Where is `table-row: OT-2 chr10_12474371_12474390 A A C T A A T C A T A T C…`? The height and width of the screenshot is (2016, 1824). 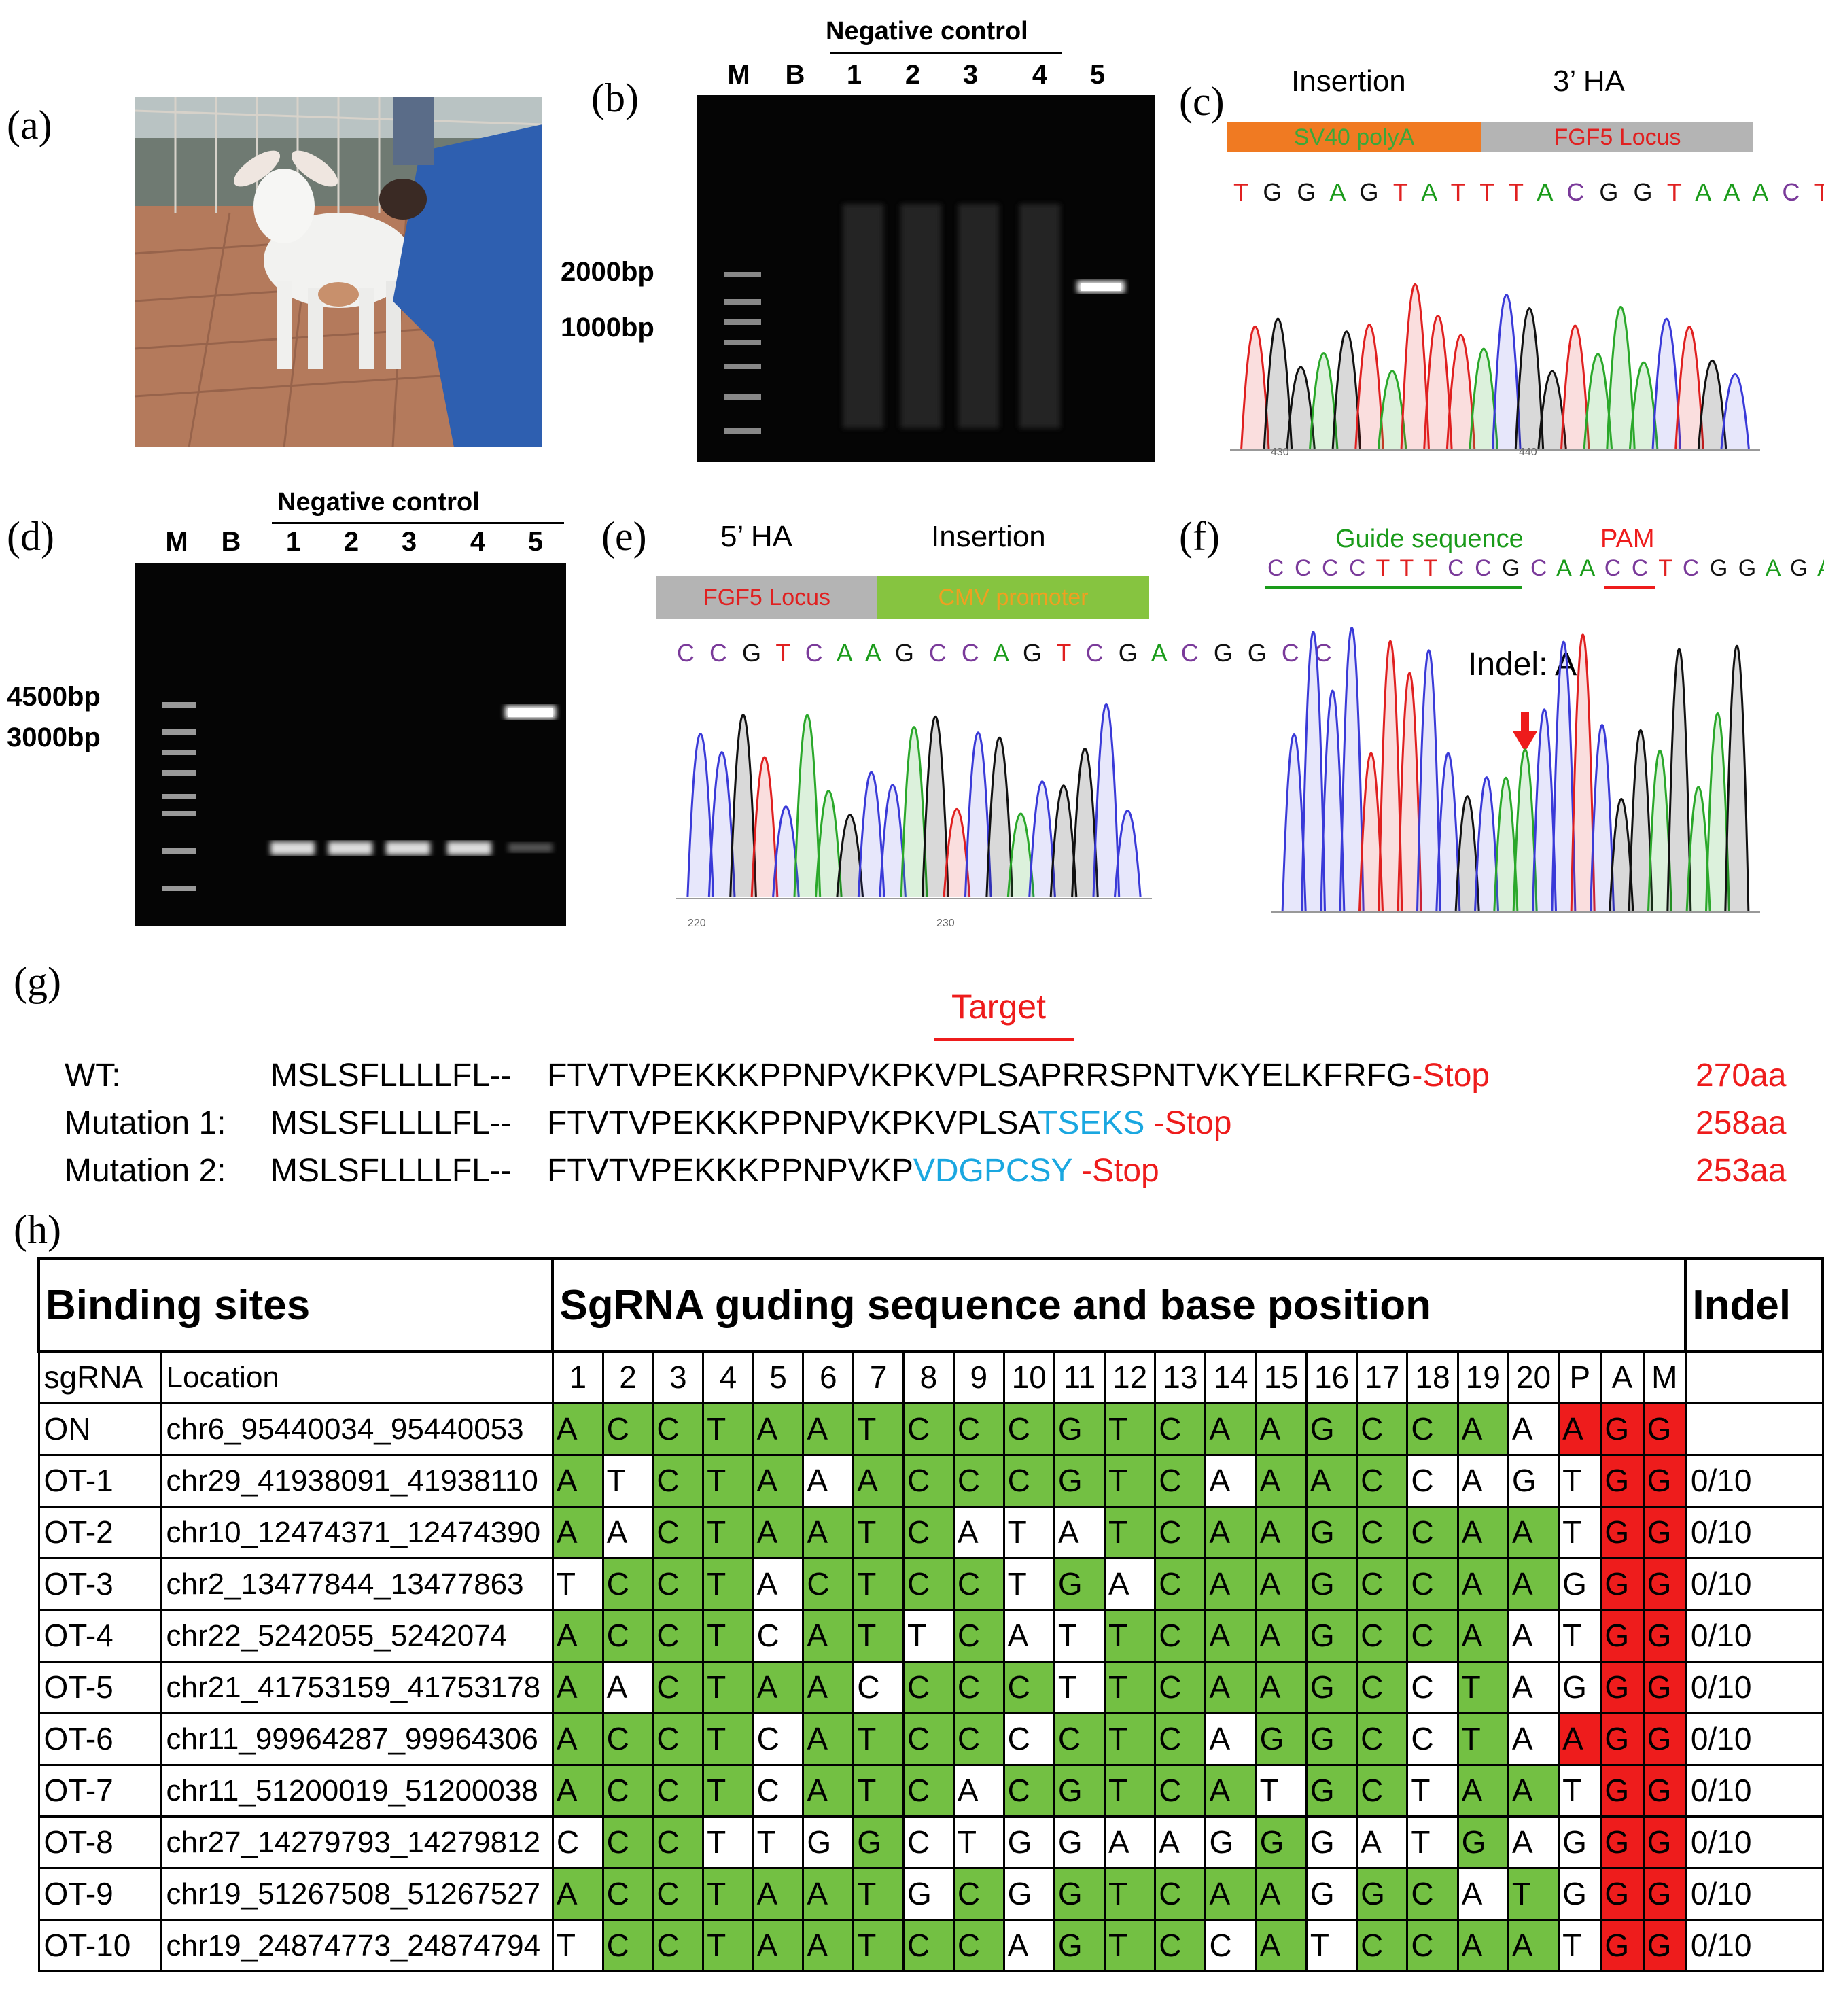 table-row: OT-2 chr10_12474371_12474390 A A C T A A T C A T A T C… is located at coordinates (931, 1532).